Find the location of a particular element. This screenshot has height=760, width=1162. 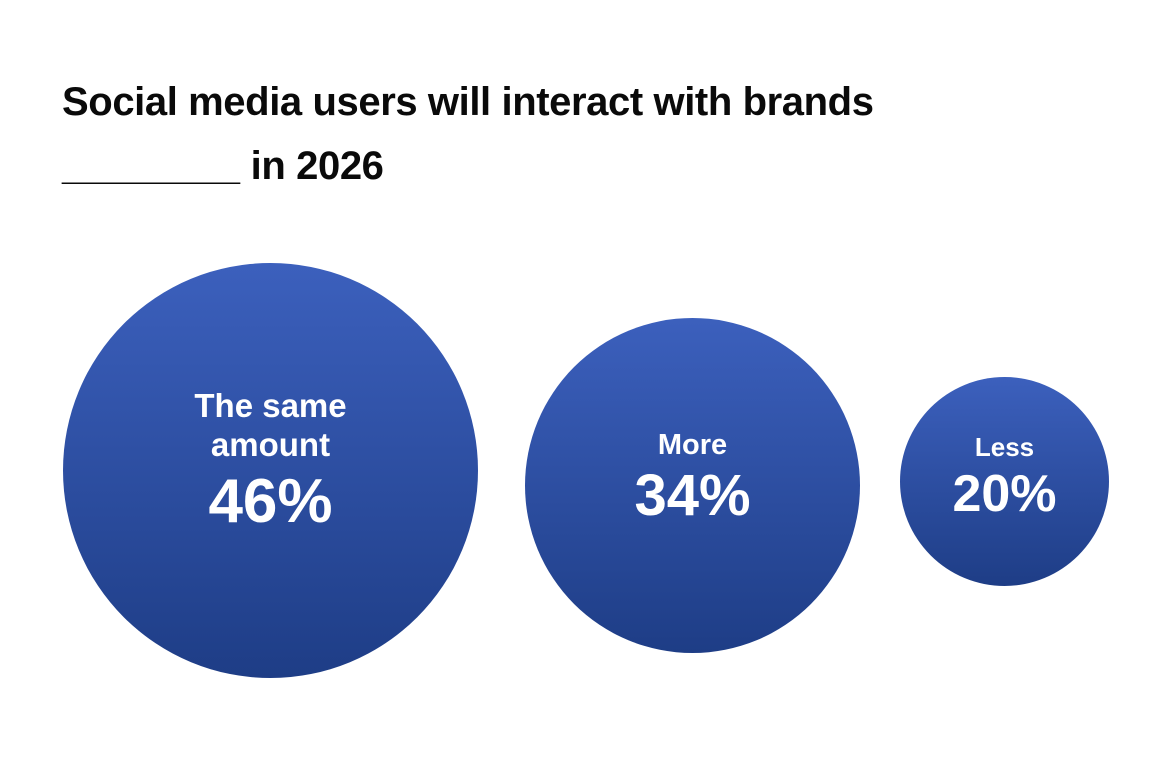

bubble-more: More 34% is located at coordinates (692, 485).